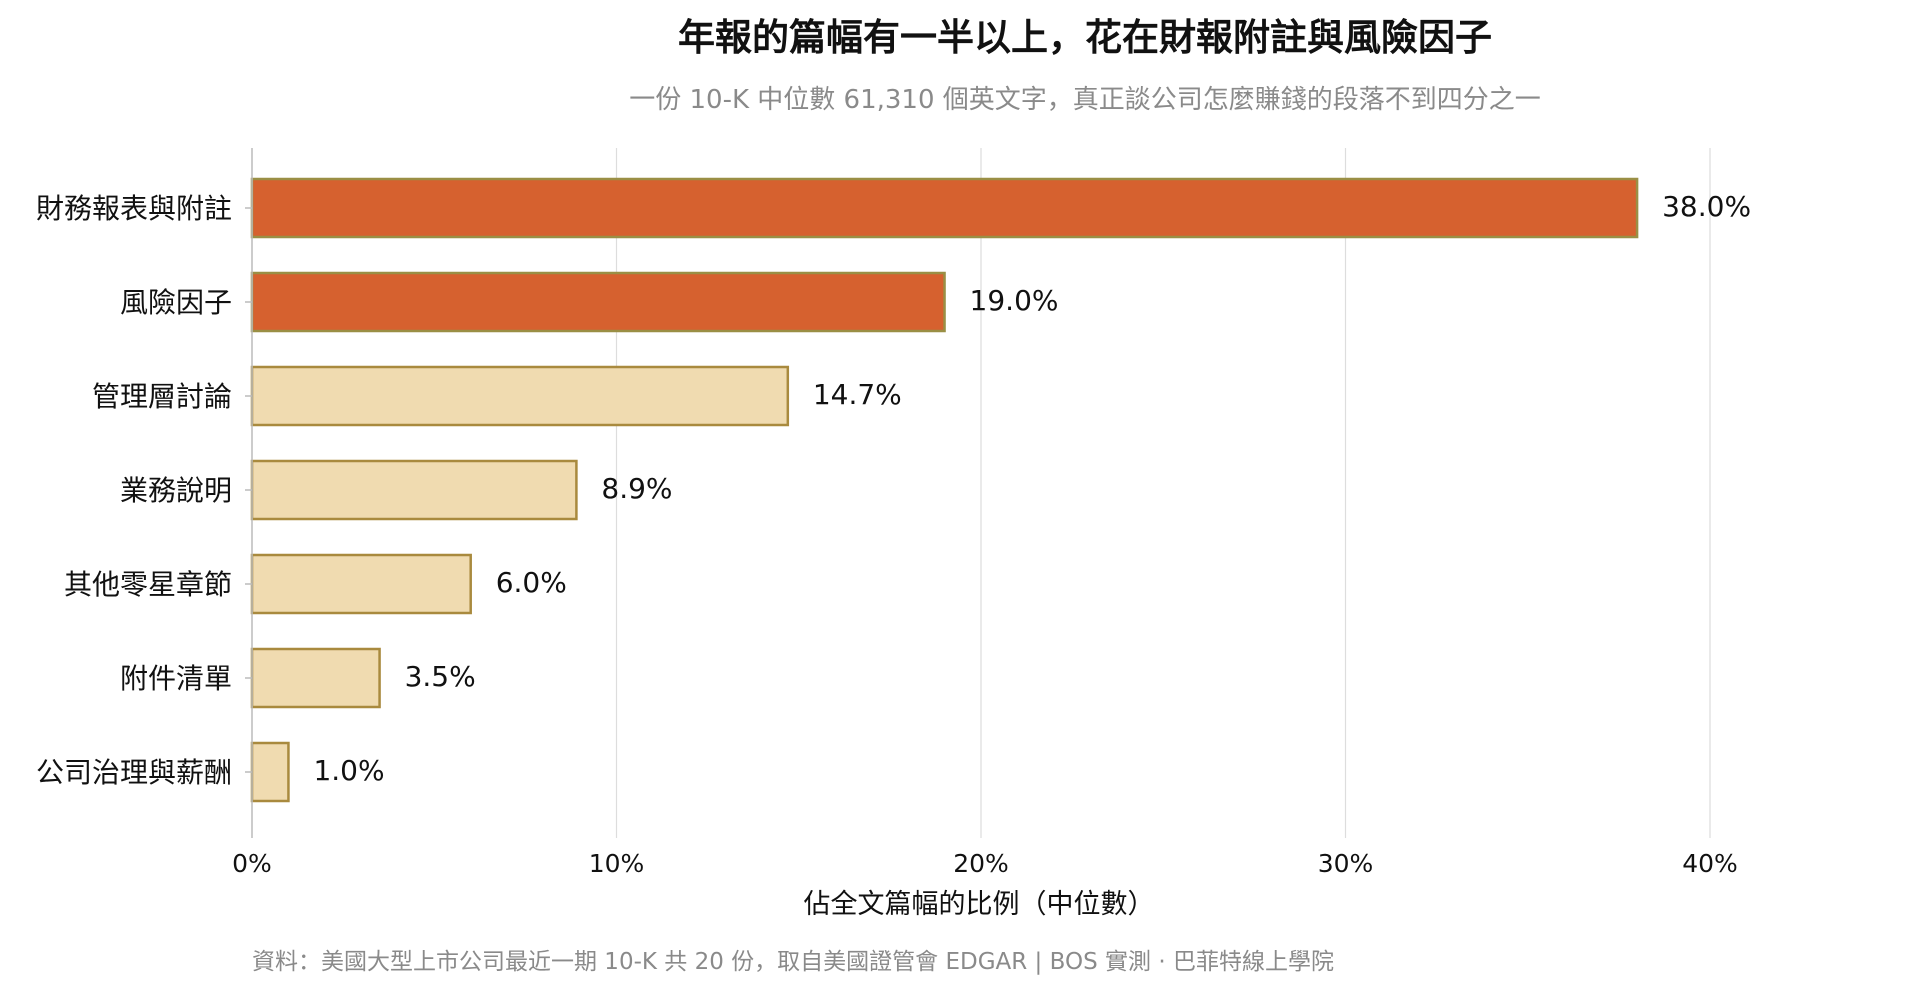 Image resolution: width=1920 pixels, height=981 pixels. Describe the element at coordinates (1014, 300) in the screenshot. I see `data-label: 19.0%` at that location.